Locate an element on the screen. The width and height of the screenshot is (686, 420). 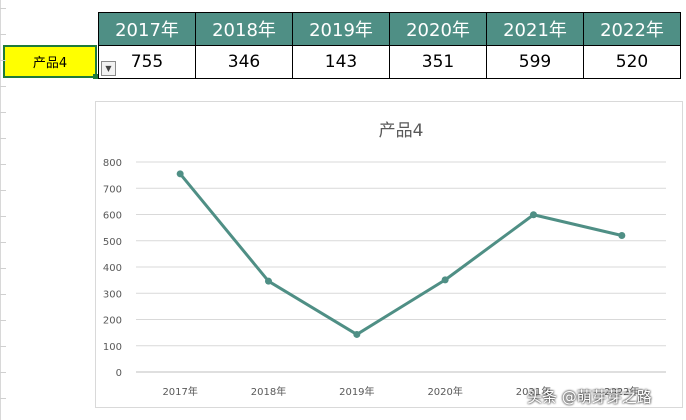
y-tick-label: 700 is located at coordinates (112, 189).